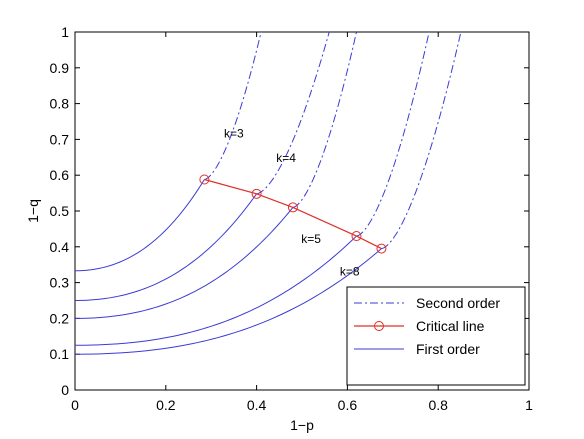  What do you see at coordinates (60, 211) in the screenshot?
I see `y-tick-label: 0.5` at bounding box center [60, 211].